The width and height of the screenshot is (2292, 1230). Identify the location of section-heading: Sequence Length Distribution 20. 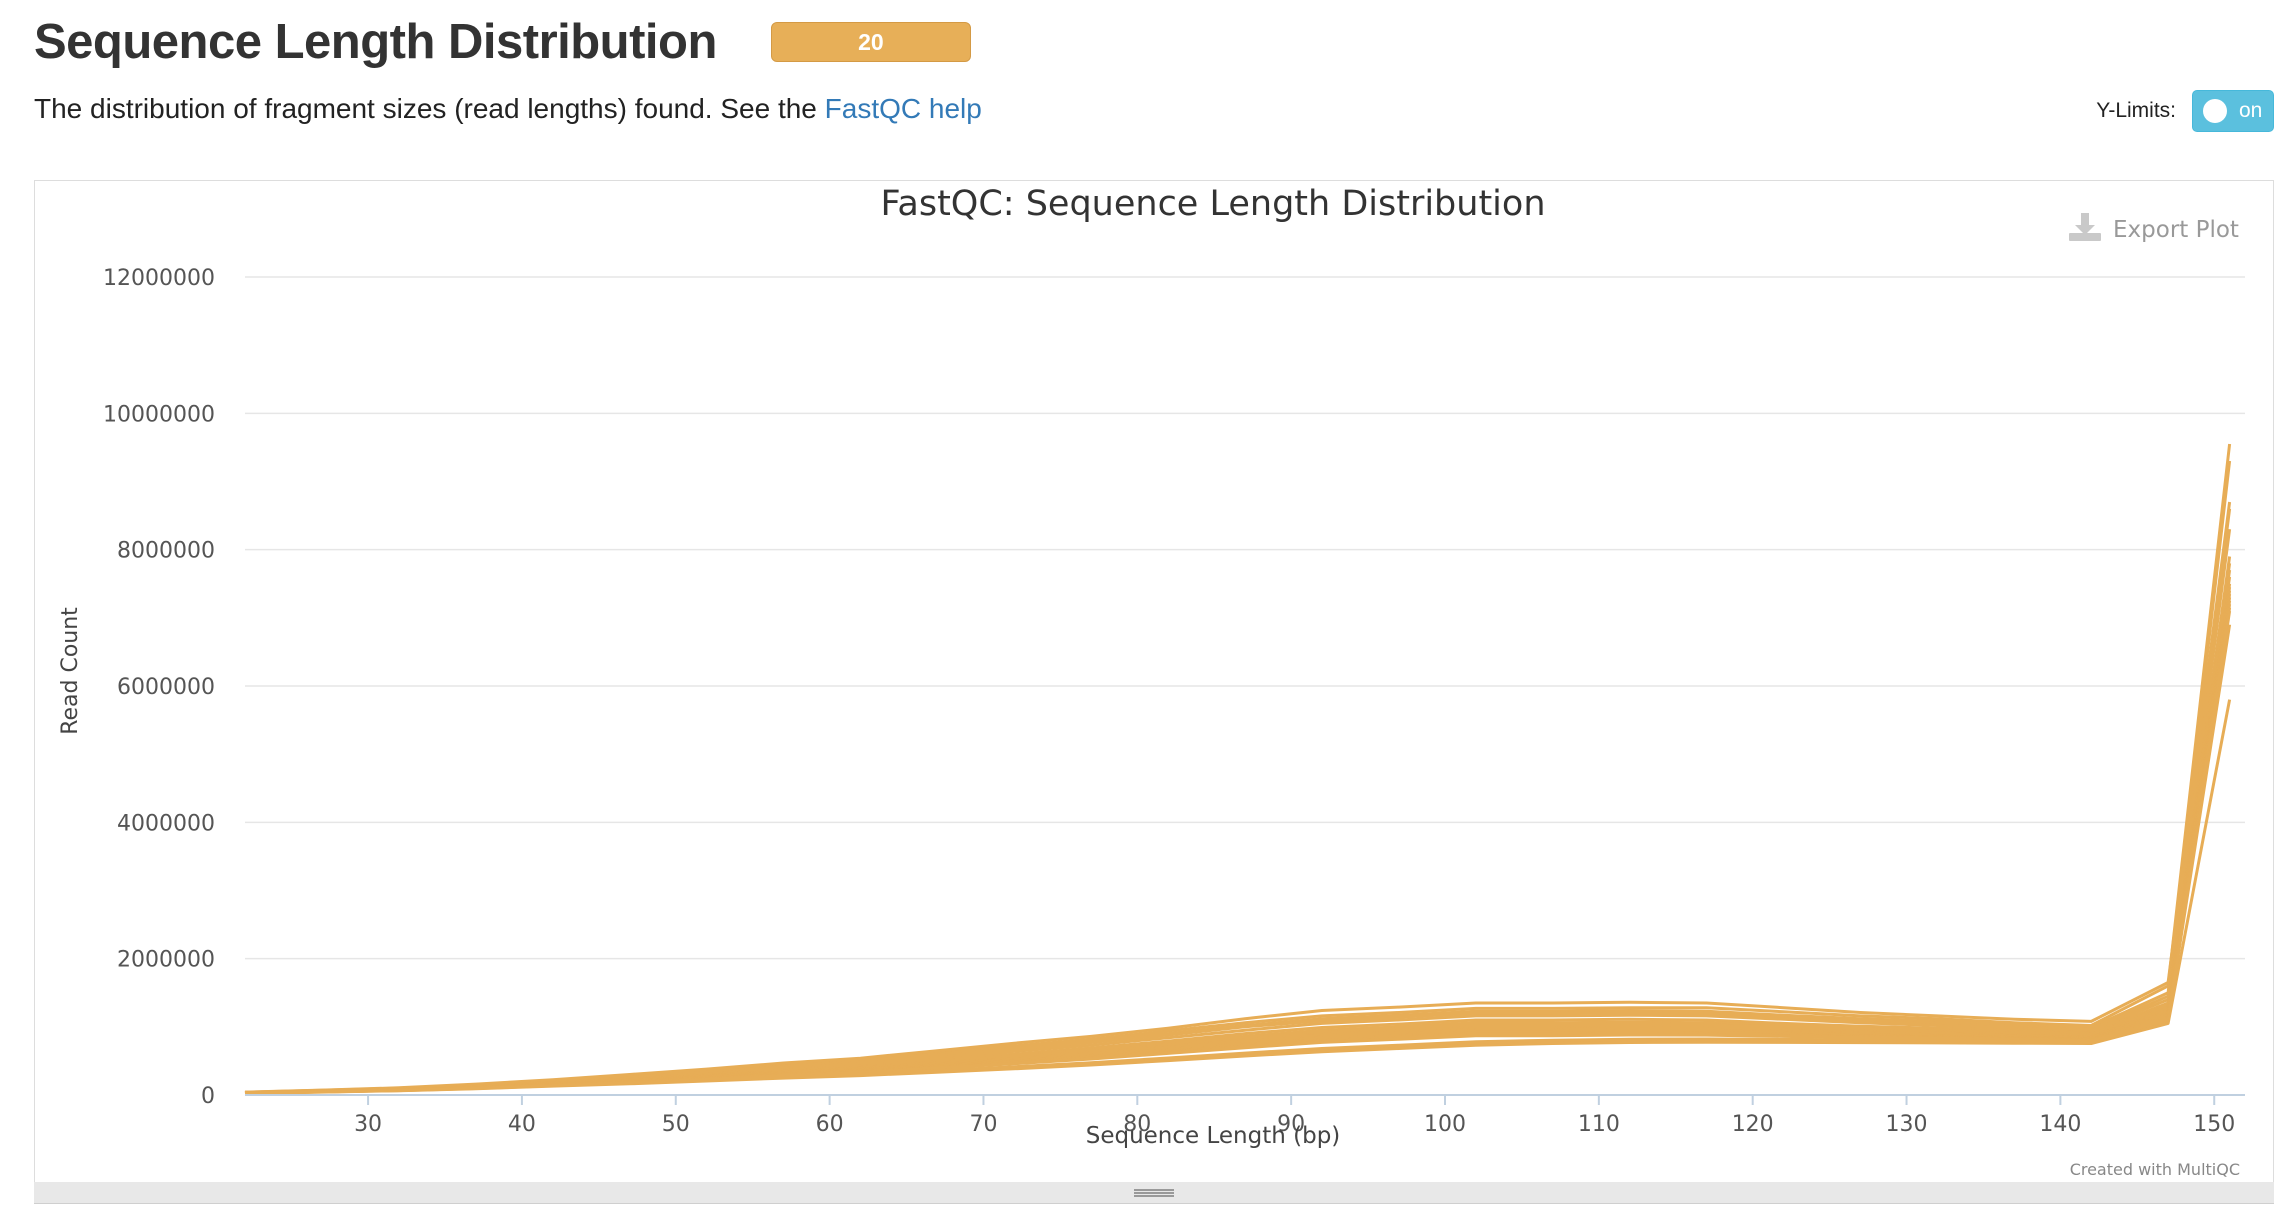
(502, 42).